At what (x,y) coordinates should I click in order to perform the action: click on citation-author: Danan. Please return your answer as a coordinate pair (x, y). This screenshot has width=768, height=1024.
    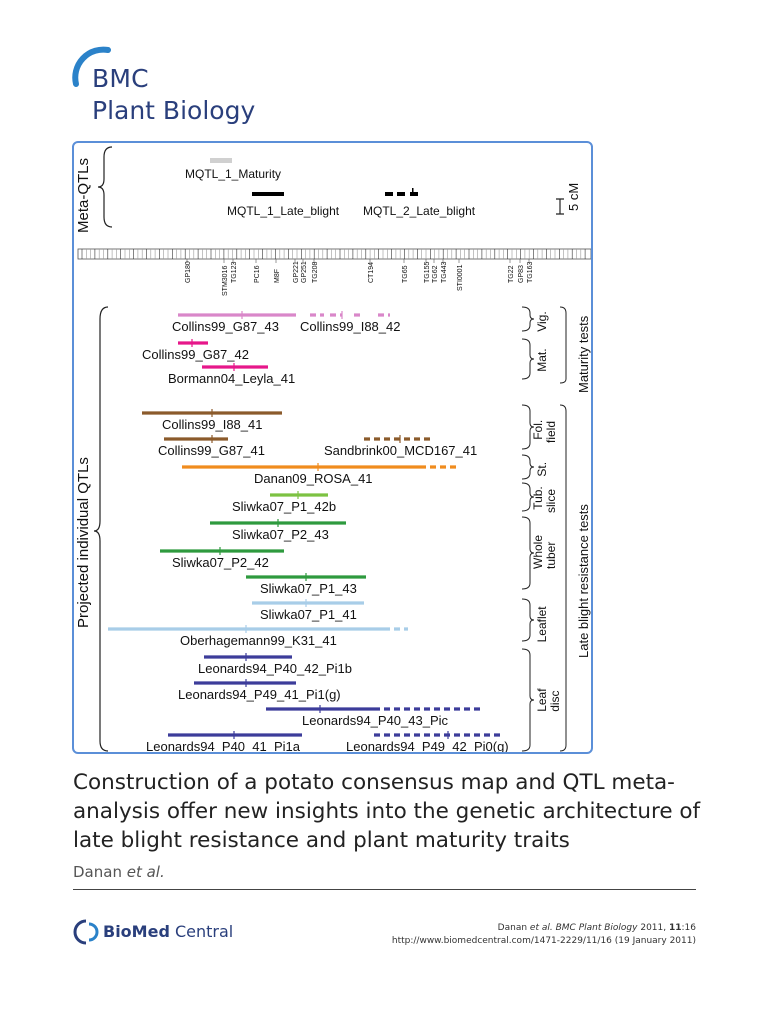
    Looking at the image, I should click on (512, 928).